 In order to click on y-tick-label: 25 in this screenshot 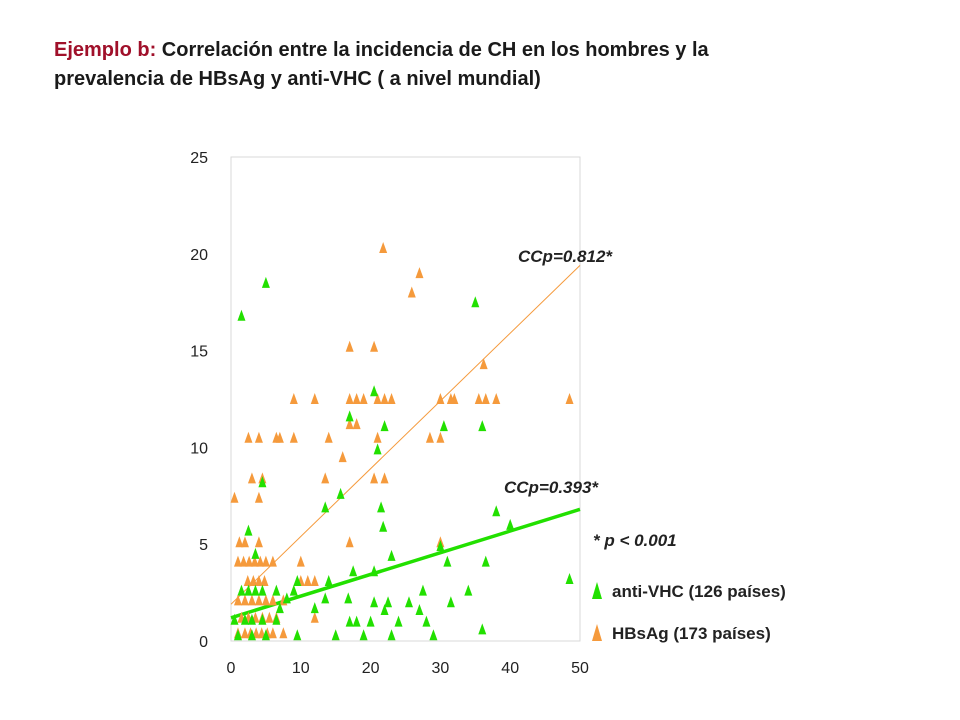, I will do `click(199, 158)`.